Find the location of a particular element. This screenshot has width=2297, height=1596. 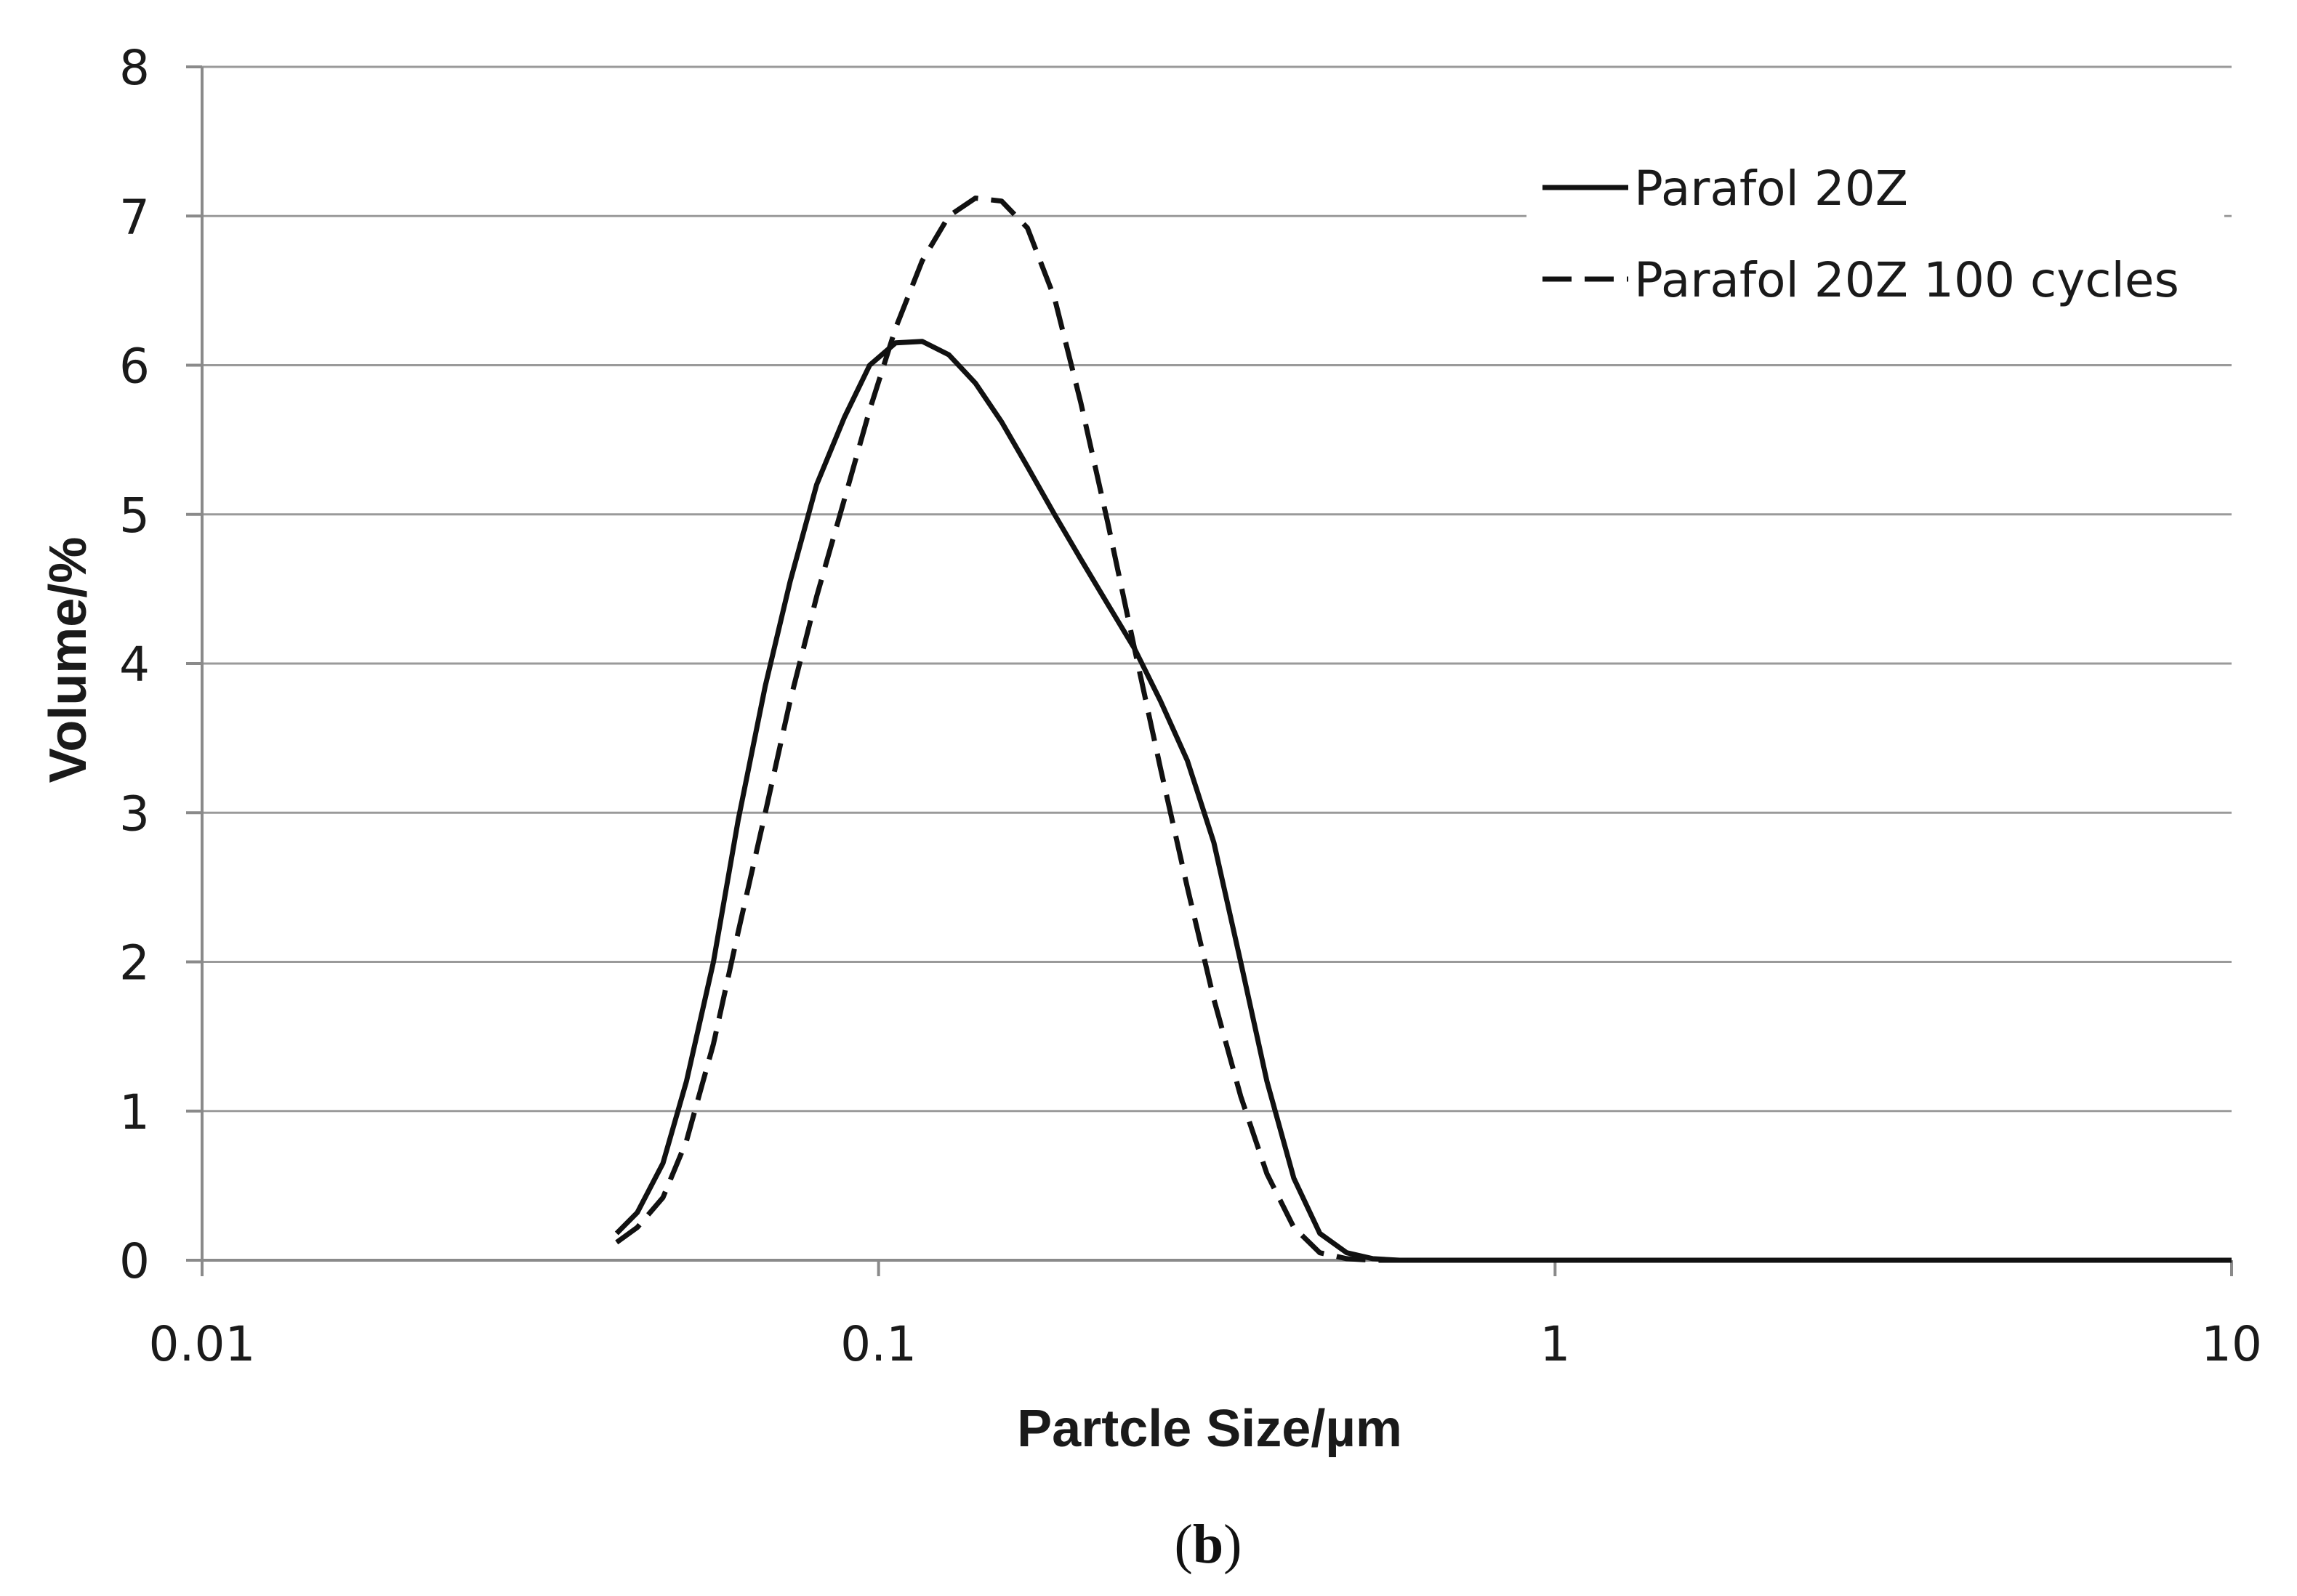

y-tick-label: 4 is located at coordinates (134, 665).